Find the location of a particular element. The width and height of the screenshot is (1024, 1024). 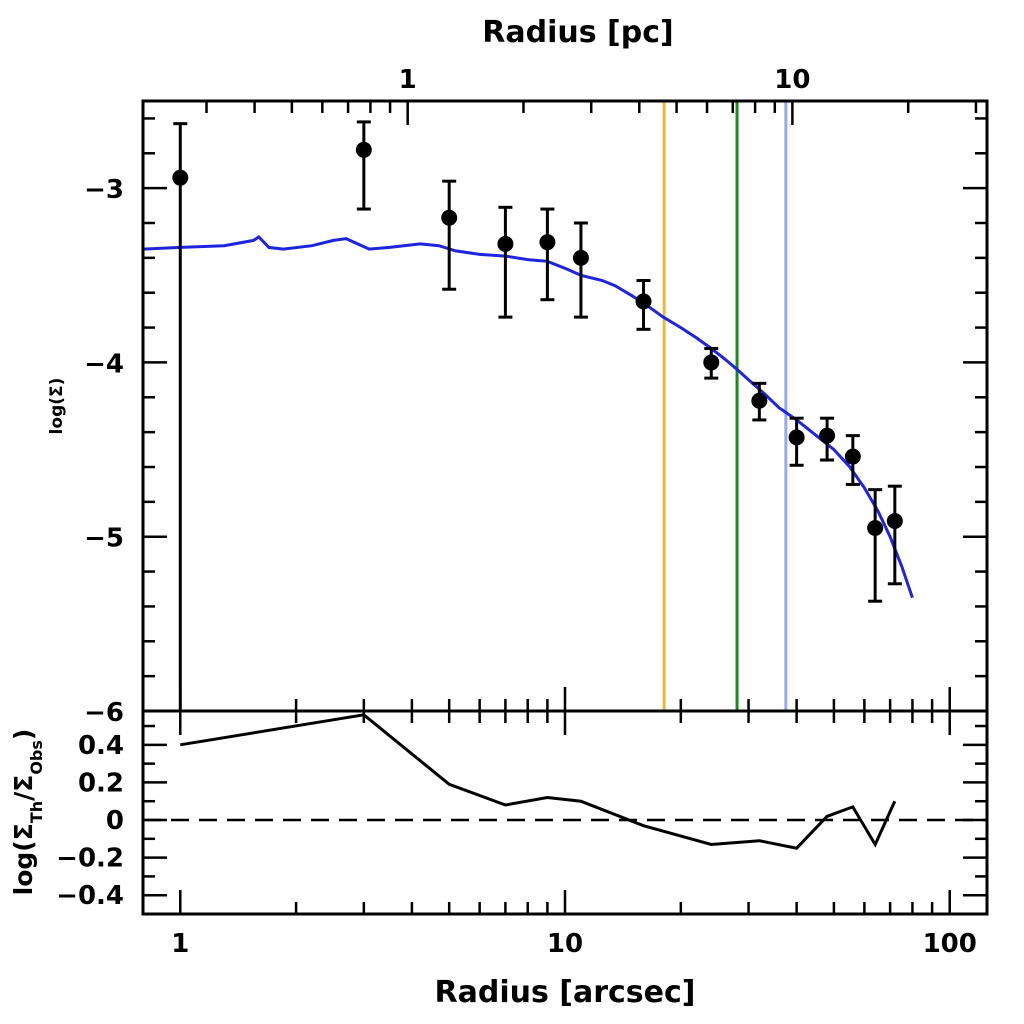

y-tick-label: −0.2 is located at coordinates (90, 859).